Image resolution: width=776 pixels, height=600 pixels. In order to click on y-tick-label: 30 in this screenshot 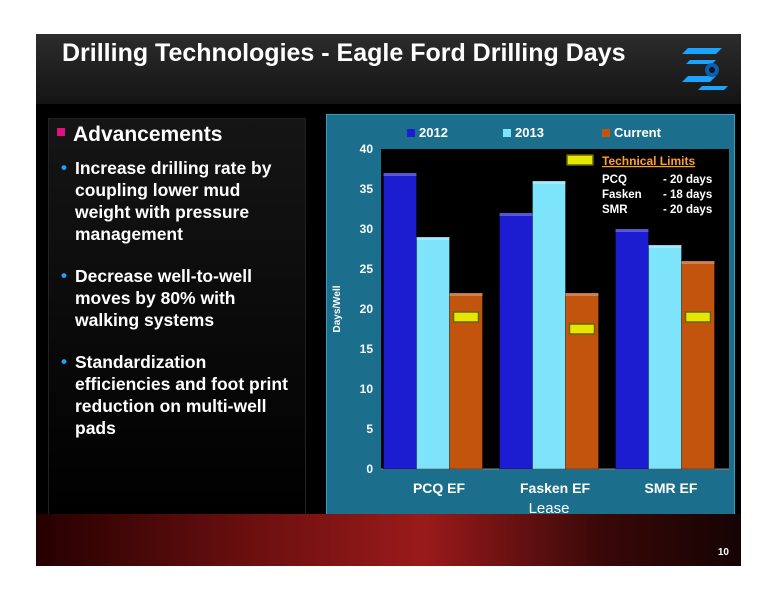, I will do `click(367, 229)`.